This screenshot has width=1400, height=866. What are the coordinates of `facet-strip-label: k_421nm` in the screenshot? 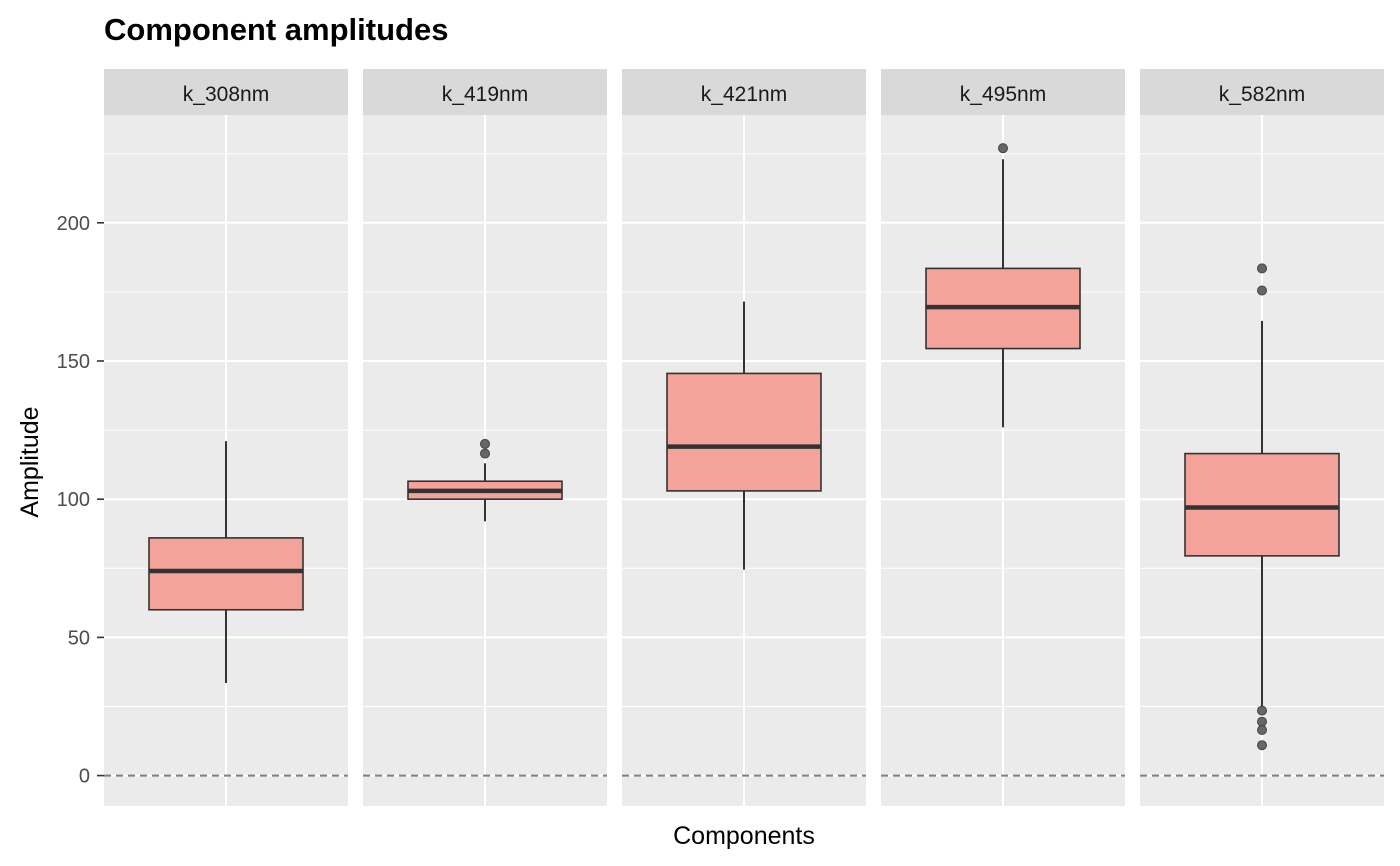 It's located at (744, 94).